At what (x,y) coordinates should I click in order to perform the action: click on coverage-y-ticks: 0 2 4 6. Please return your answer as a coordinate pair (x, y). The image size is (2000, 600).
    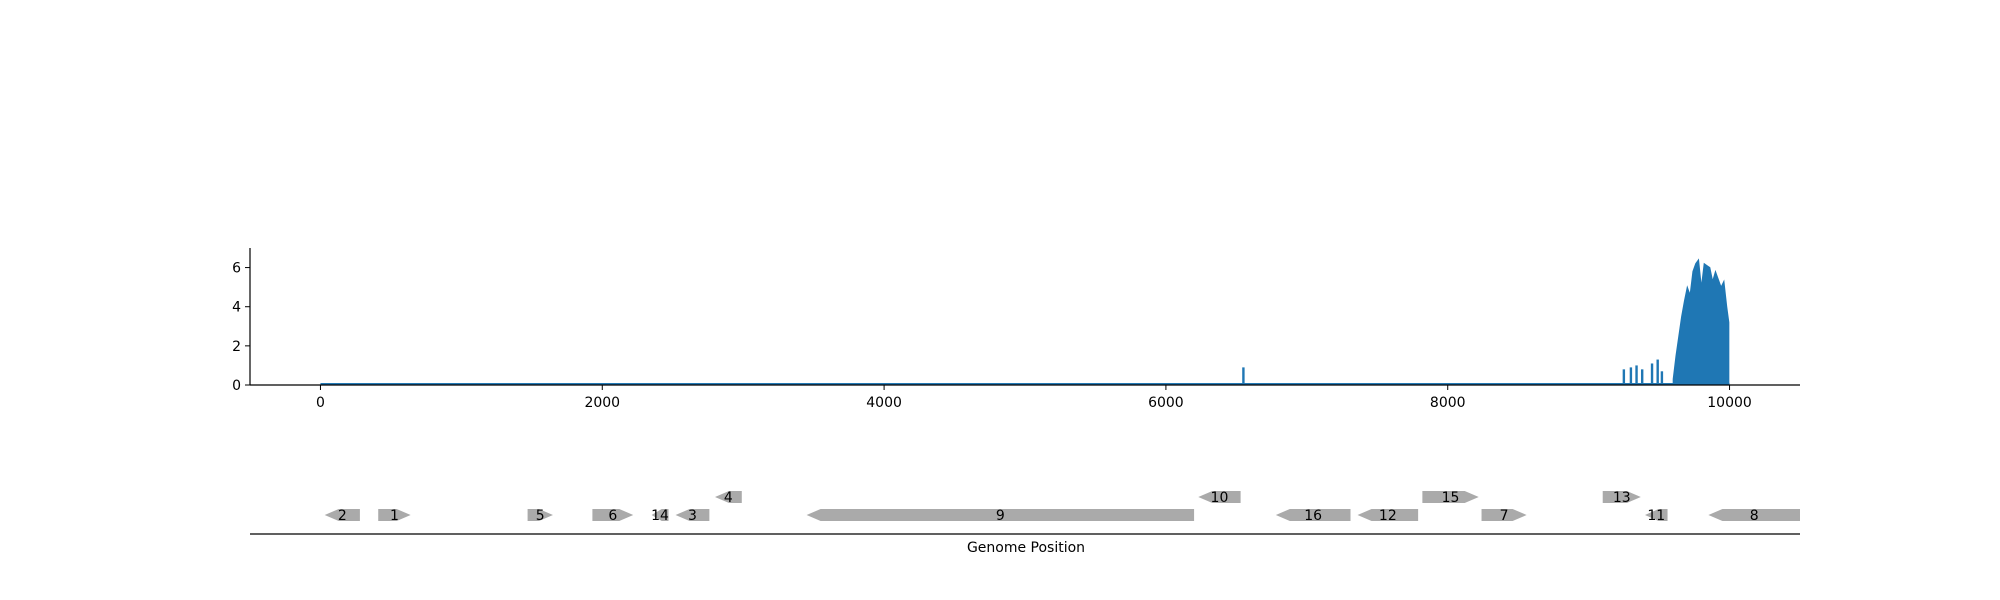
    Looking at the image, I should click on (241, 327).